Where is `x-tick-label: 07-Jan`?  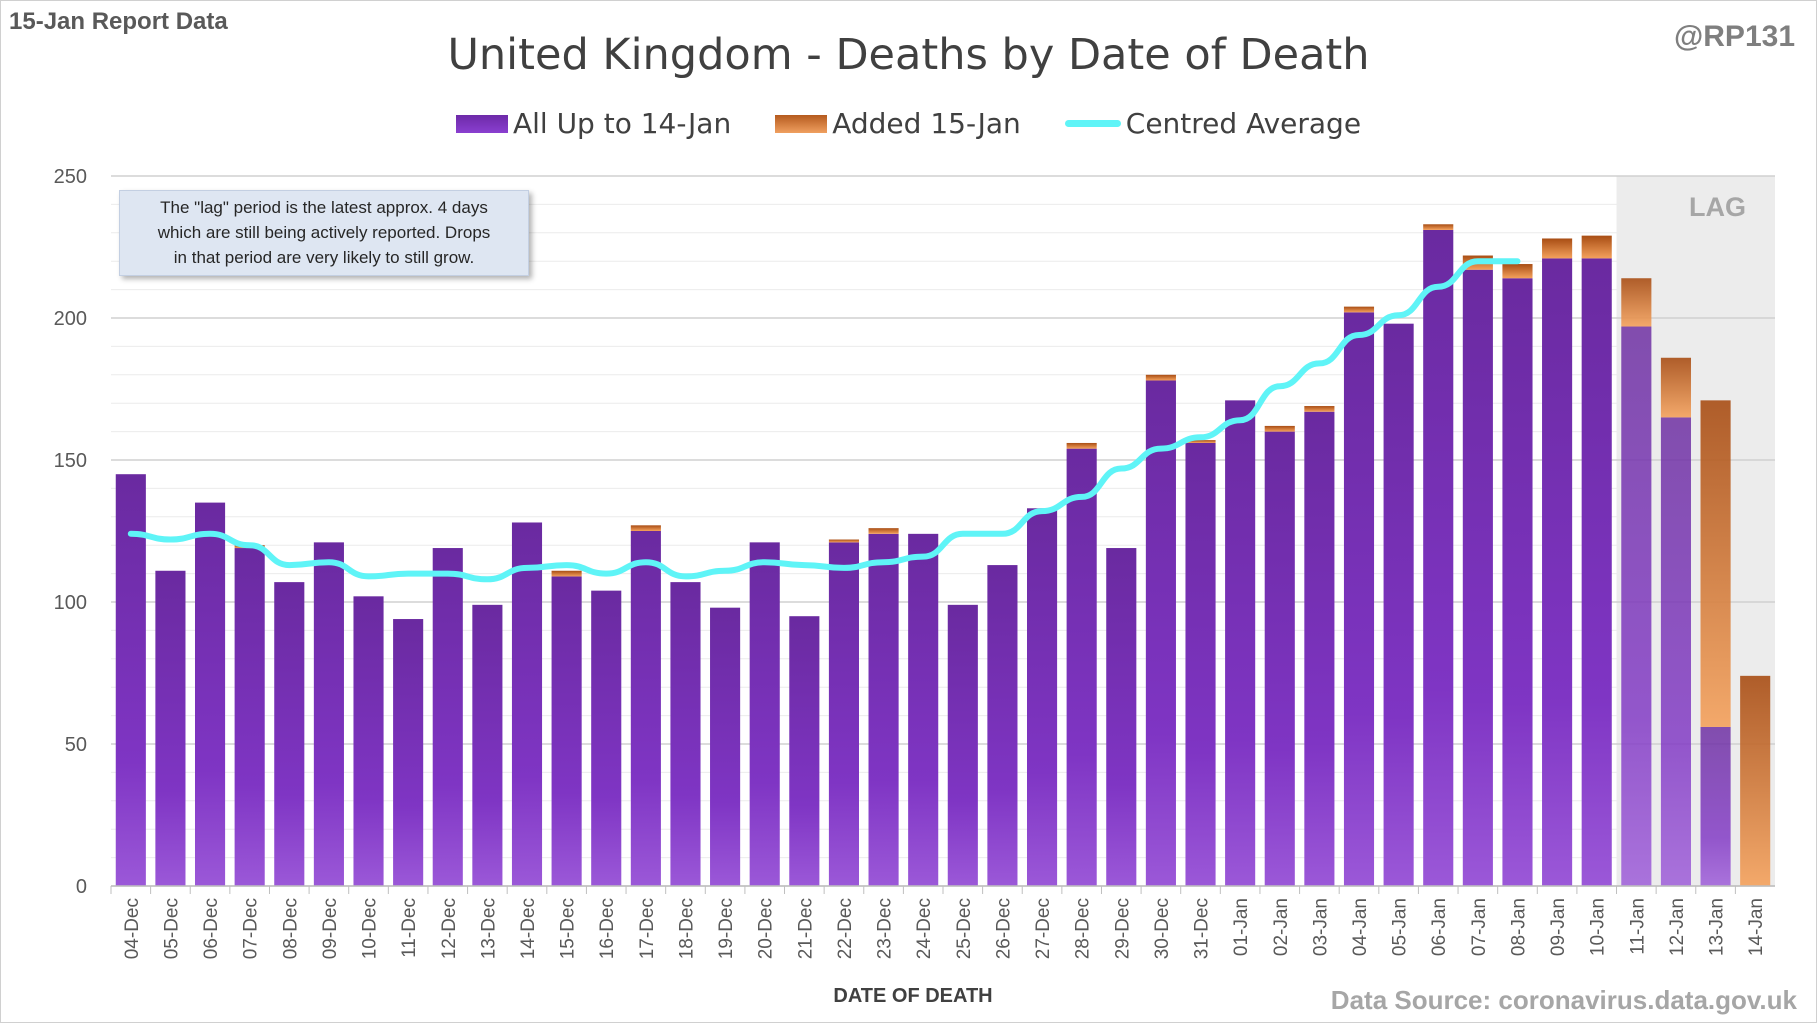
x-tick-label: 07-Jan is located at coordinates (1479, 927).